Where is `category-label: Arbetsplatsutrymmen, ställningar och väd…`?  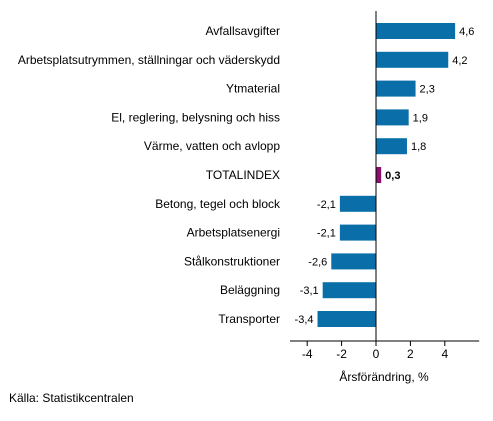 category-label: Arbetsplatsutrymmen, ställningar och väd… is located at coordinates (149, 60).